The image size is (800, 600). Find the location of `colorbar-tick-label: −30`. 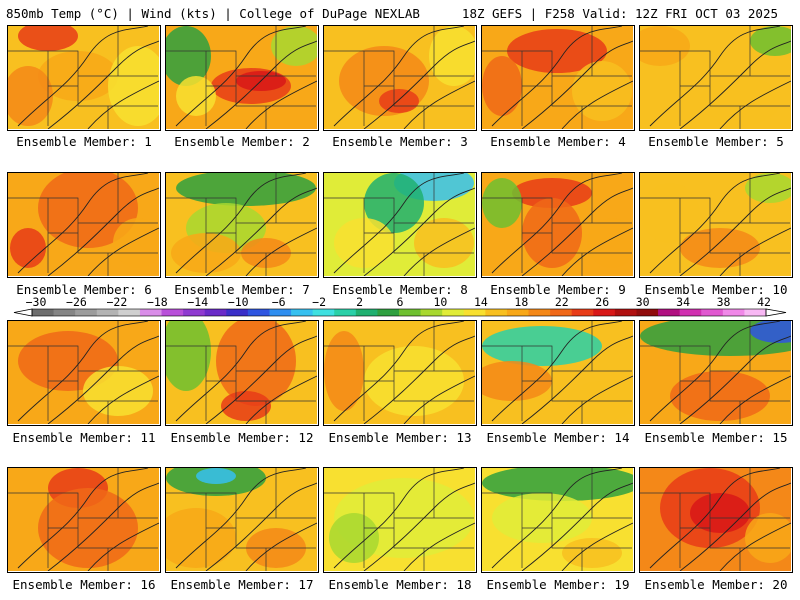

colorbar-tick-label: −30 is located at coordinates (36, 302).